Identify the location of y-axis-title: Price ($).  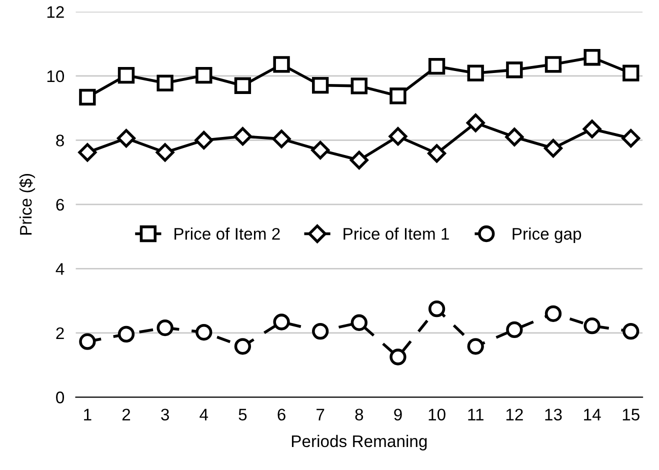
(27, 204).